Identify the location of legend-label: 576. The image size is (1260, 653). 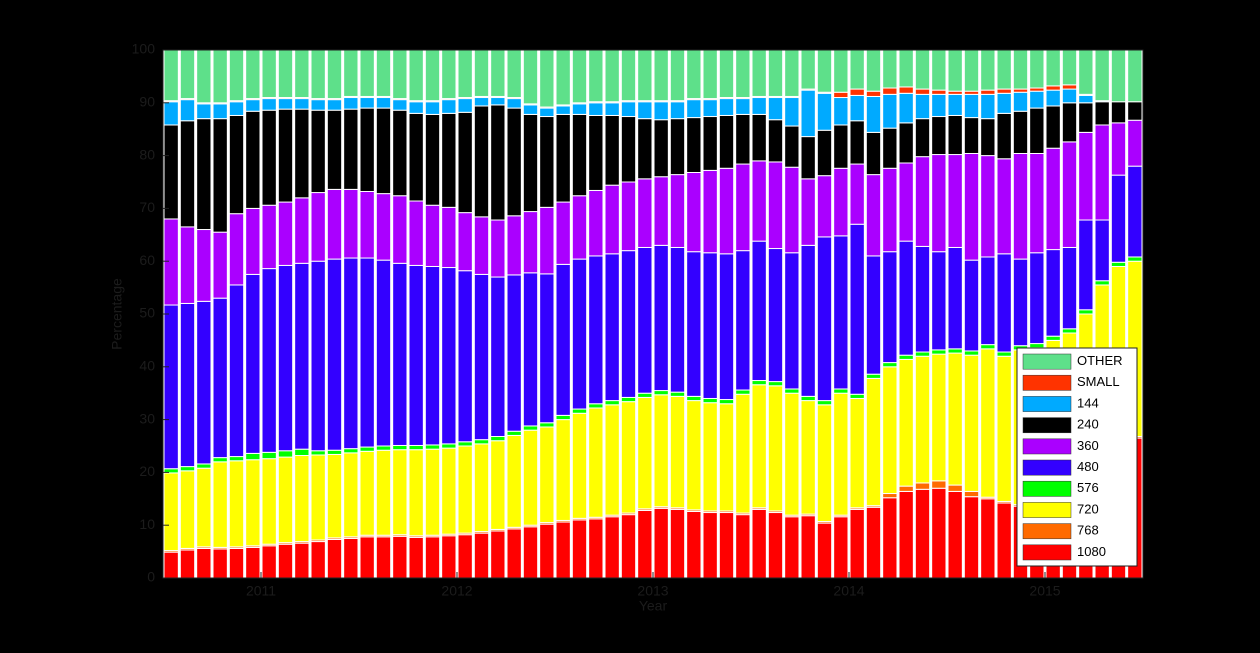
(1088, 487).